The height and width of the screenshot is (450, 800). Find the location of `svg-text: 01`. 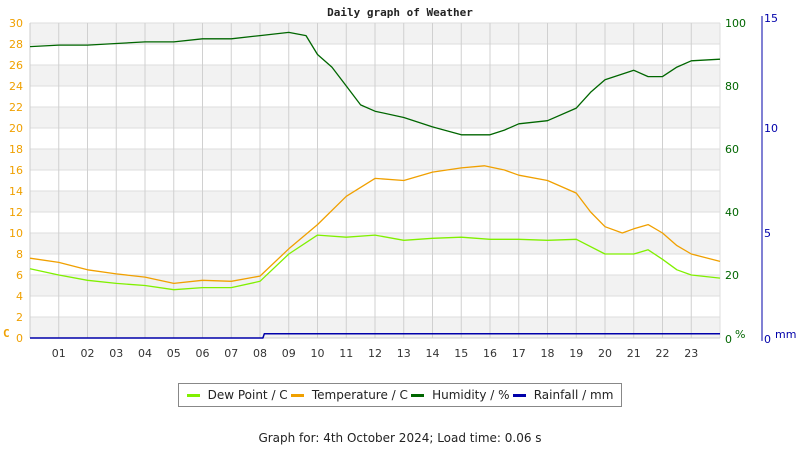

svg-text: 01 is located at coordinates (59, 353).